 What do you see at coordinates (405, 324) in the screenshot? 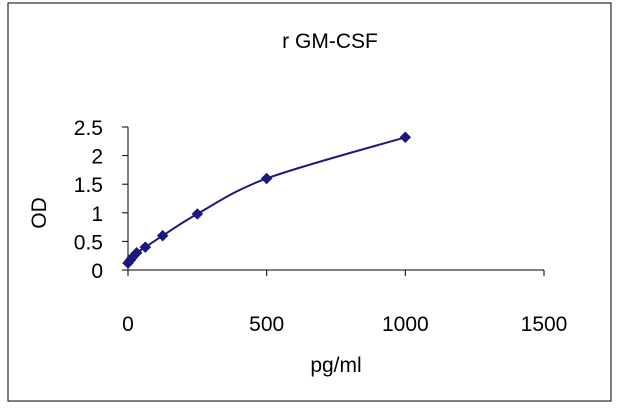
I see `x-tick-label: 1000` at bounding box center [405, 324].